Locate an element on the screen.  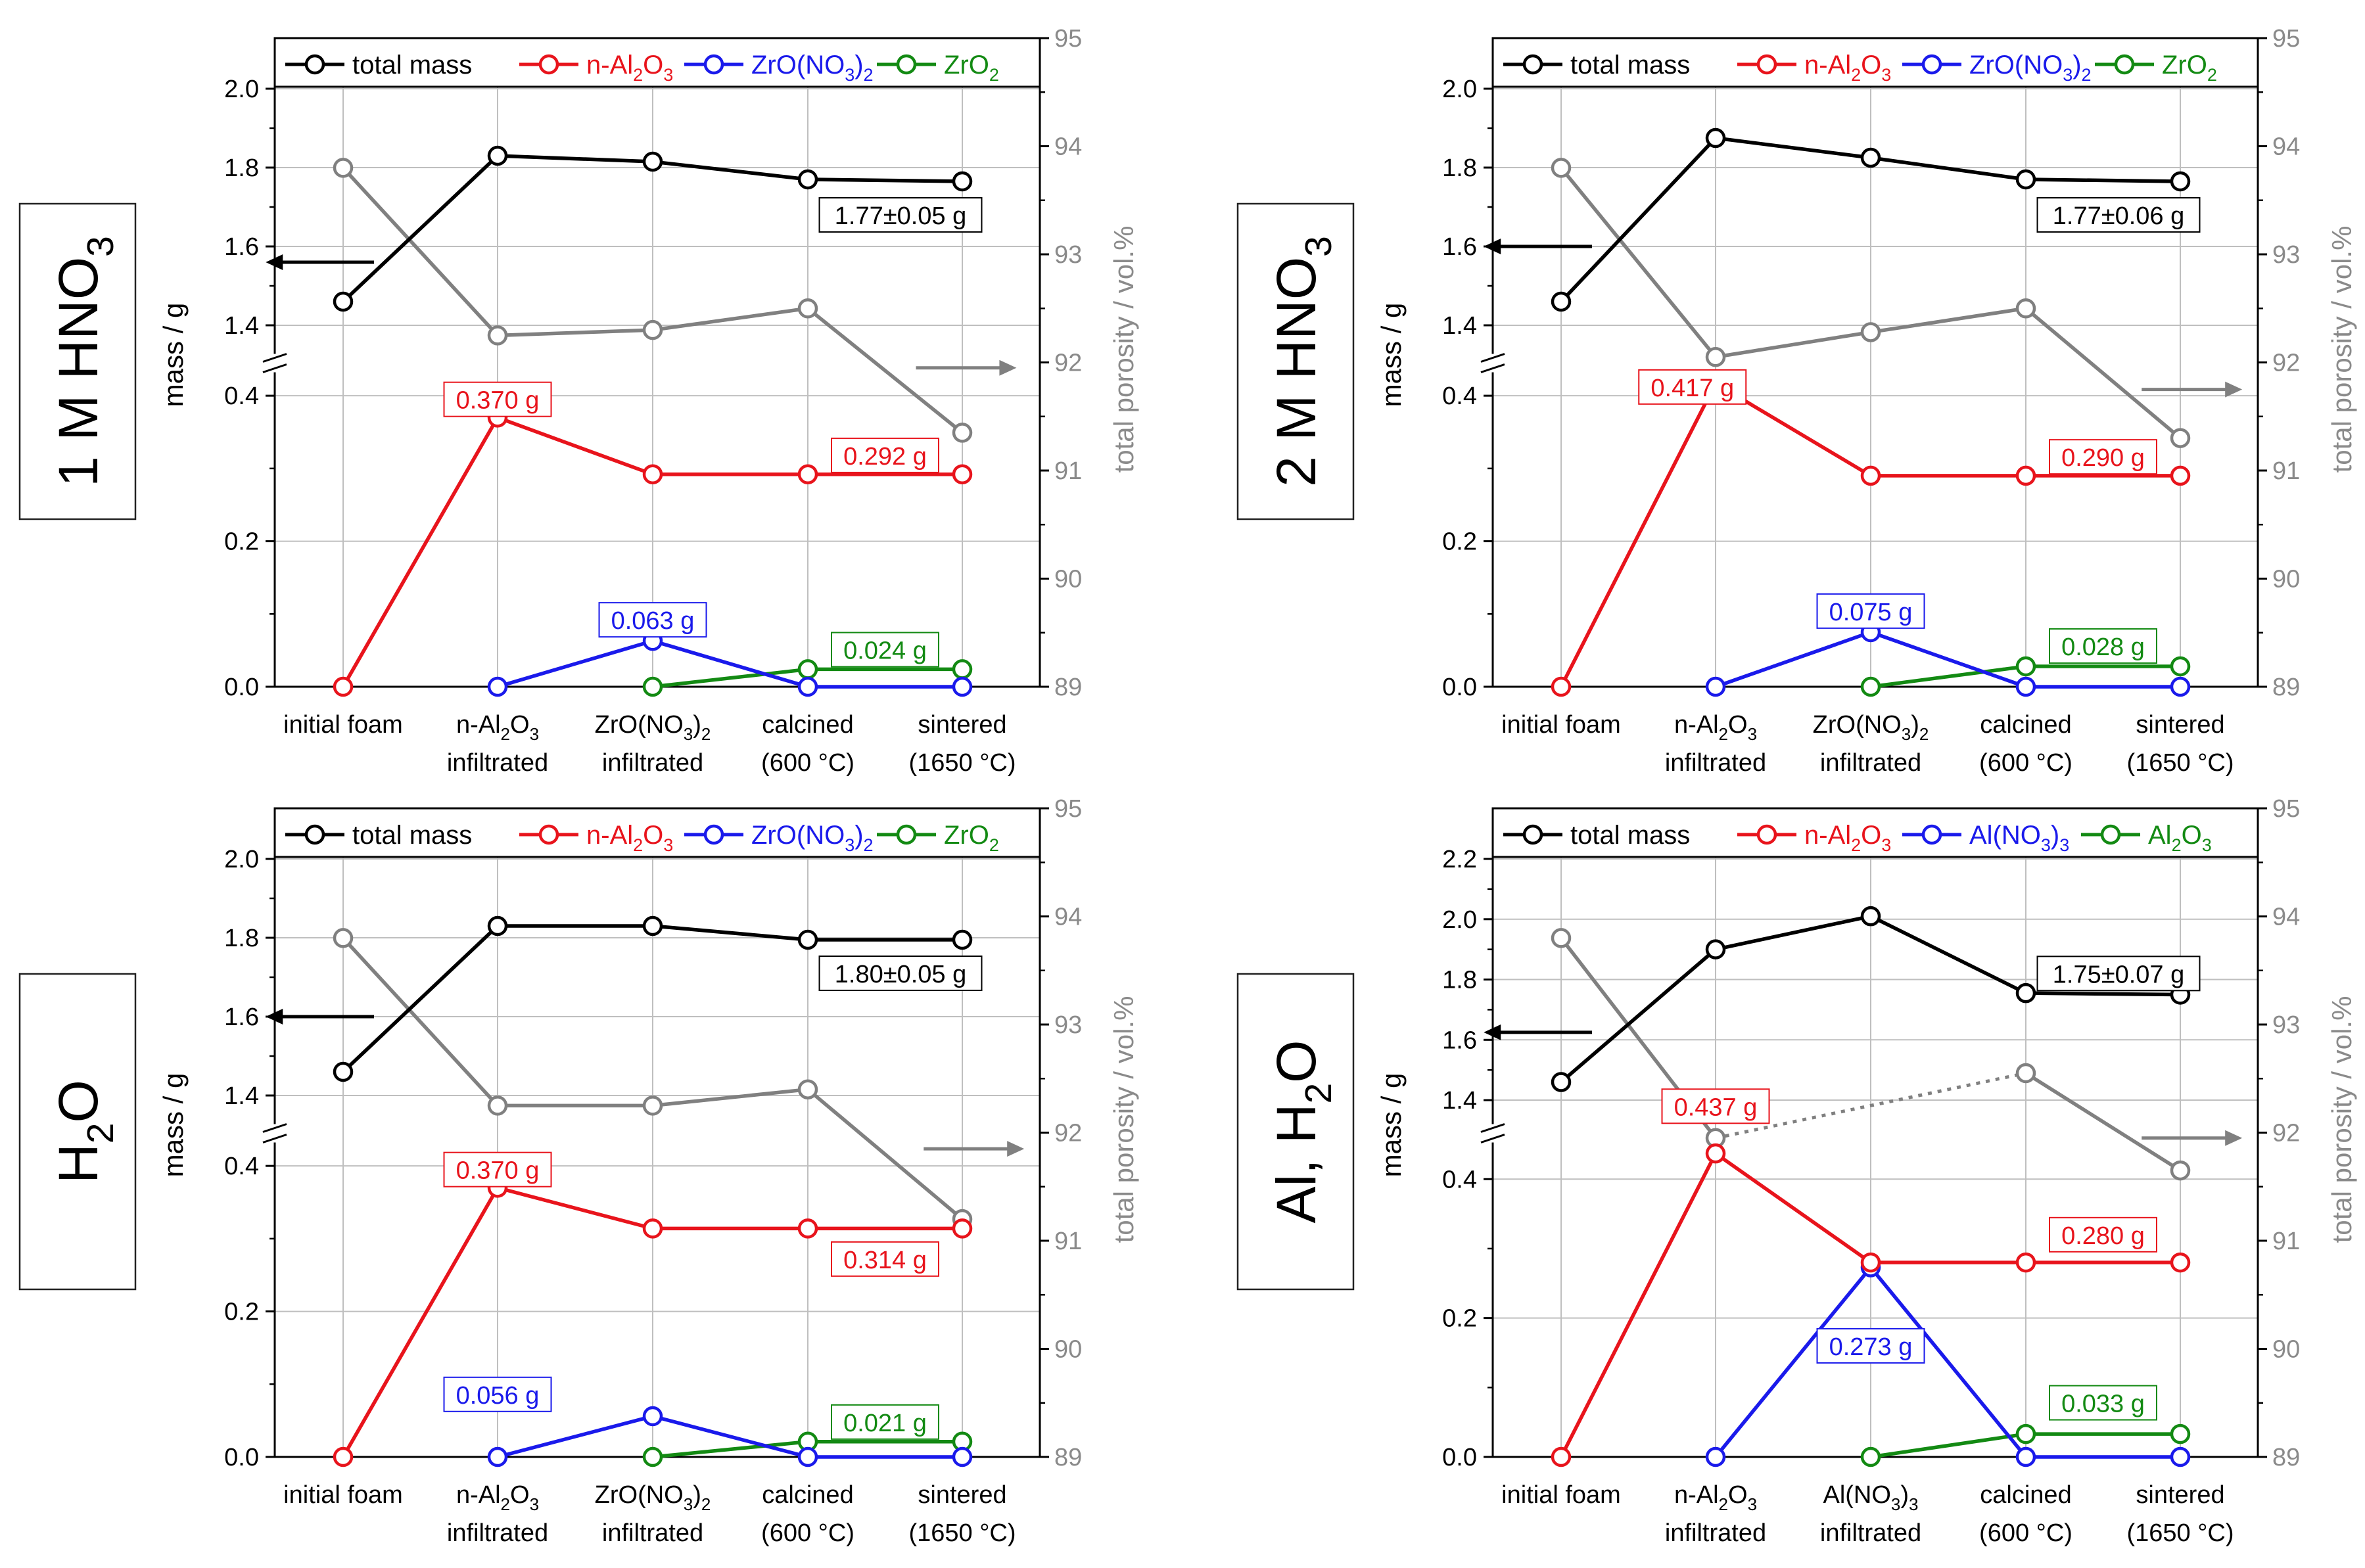
legend-label: ZrO(NO3)2 is located at coordinates (812, 838).